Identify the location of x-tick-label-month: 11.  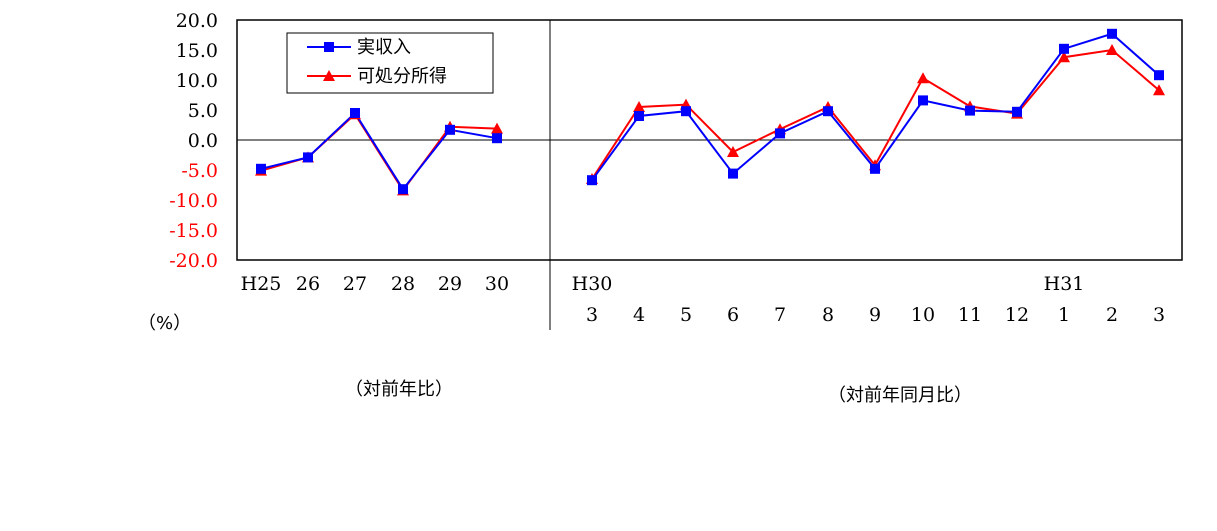
(970, 315).